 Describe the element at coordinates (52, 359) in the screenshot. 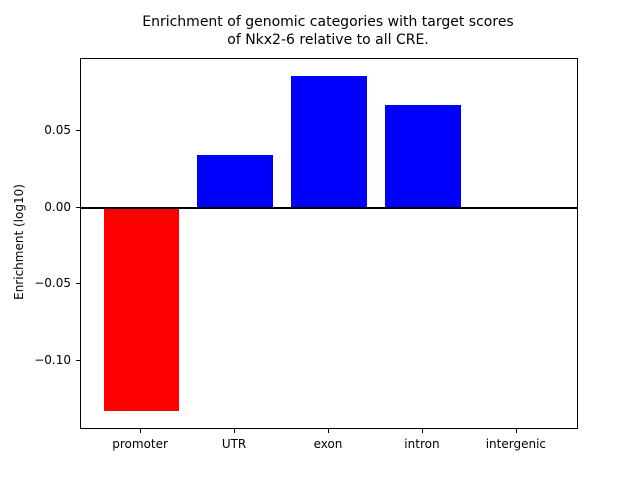

I see `y-tick-label: −0.10` at that location.